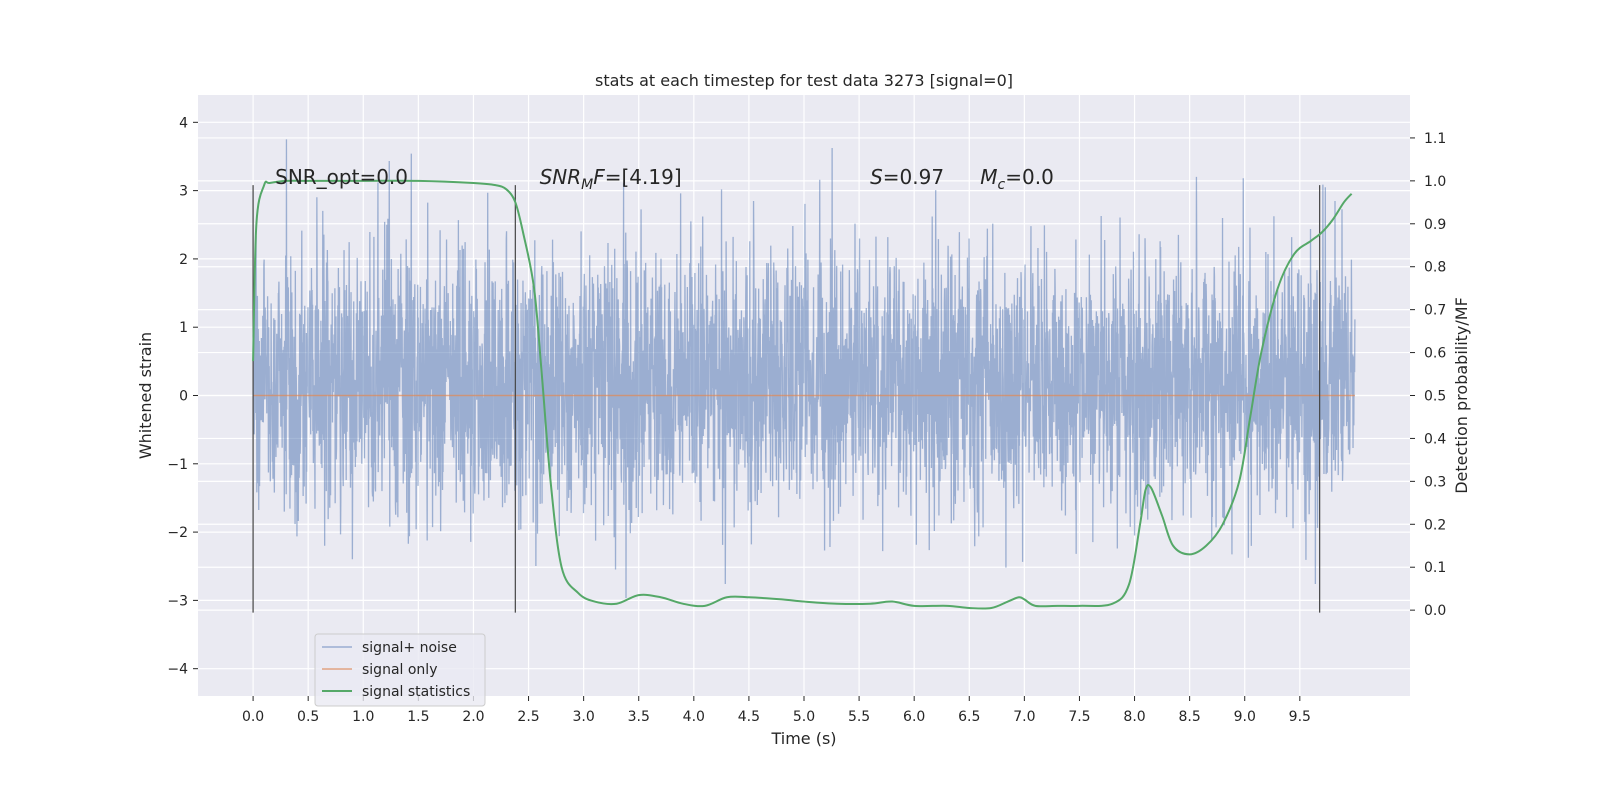 The width and height of the screenshot is (1600, 800). I want to click on annotation-text: SNRMF=[4.19], so click(611, 179).